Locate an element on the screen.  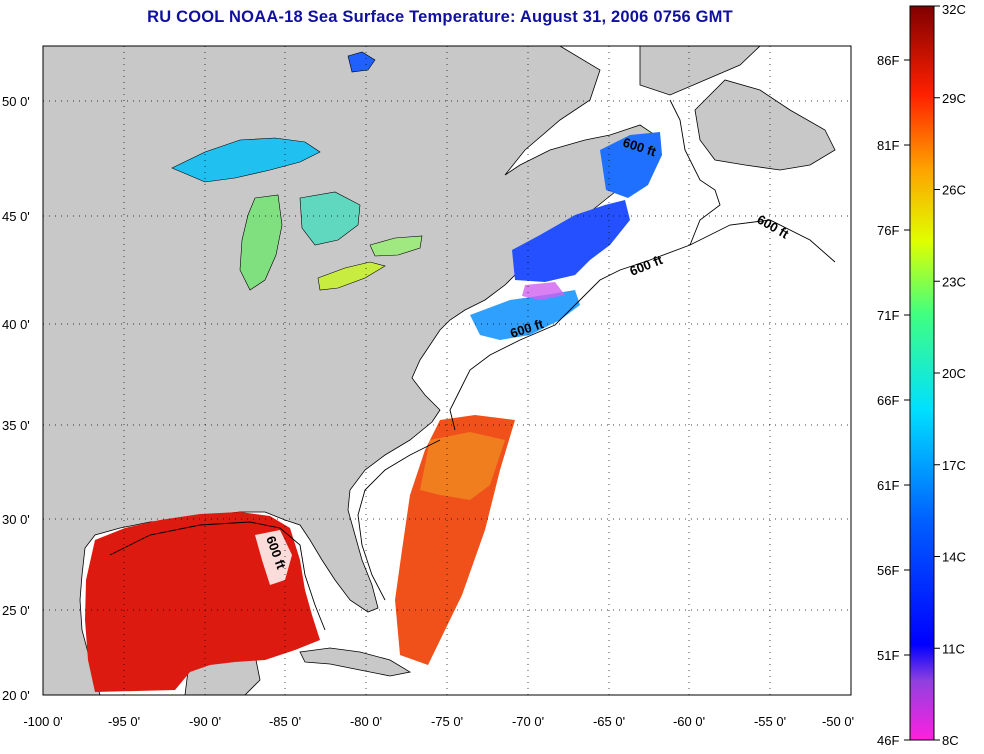
colorbar-fahrenheit-label: 51F is located at coordinates (888, 655).